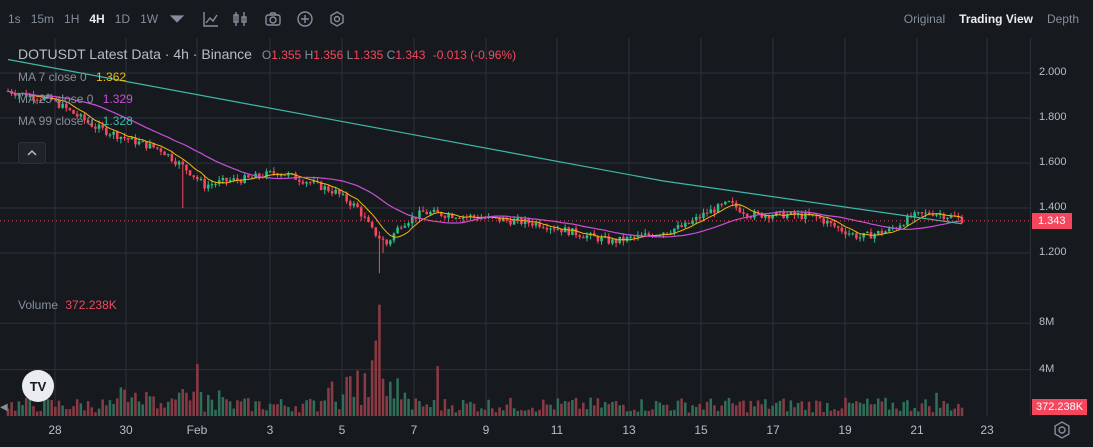 This screenshot has width=1093, height=447. I want to click on view-trading-view: Trading View, so click(996, 19).